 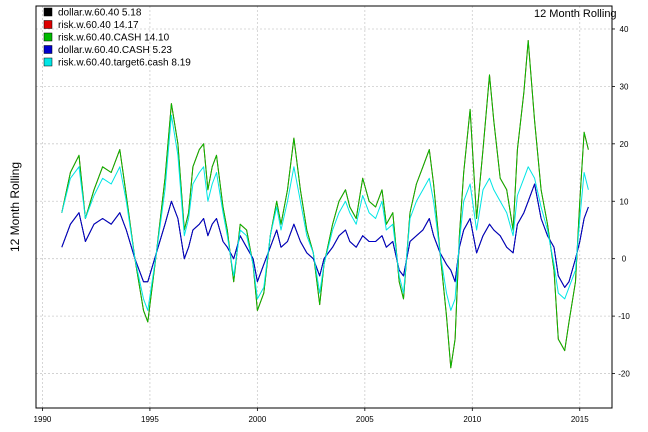 I want to click on y-tick-label: -20, so click(x=624, y=374).